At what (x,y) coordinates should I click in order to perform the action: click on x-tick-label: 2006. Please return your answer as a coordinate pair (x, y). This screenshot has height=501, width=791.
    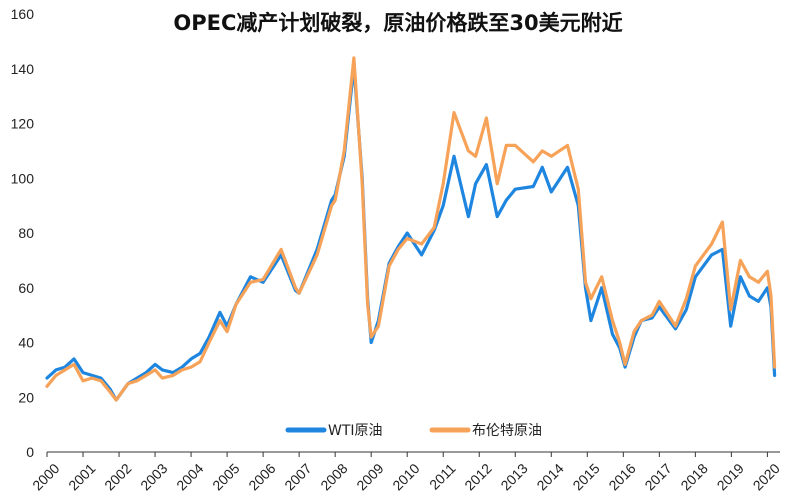
    Looking at the image, I should click on (261, 476).